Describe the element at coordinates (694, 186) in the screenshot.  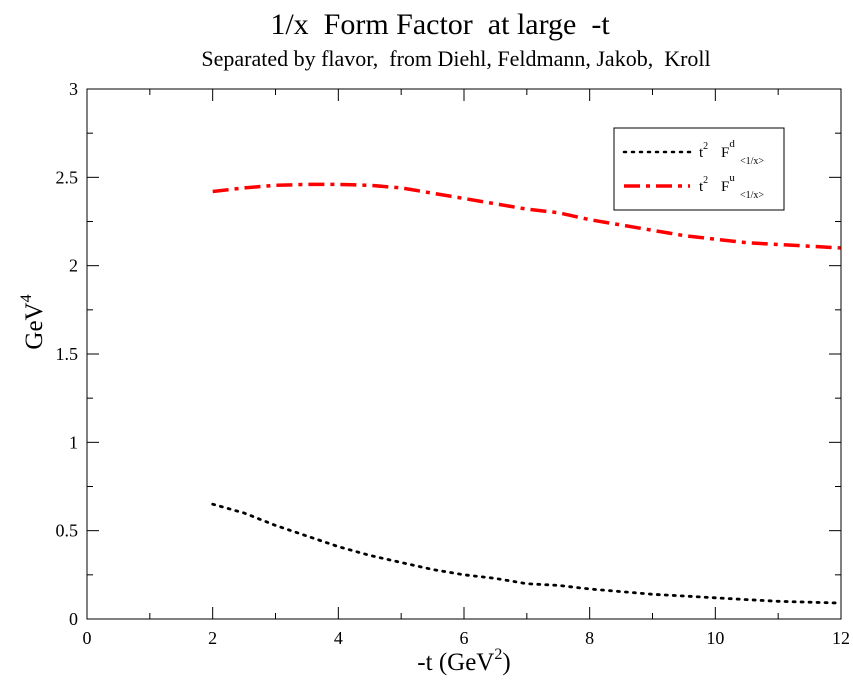
I see `legend-item-u: t2 Fu<1/x>` at that location.